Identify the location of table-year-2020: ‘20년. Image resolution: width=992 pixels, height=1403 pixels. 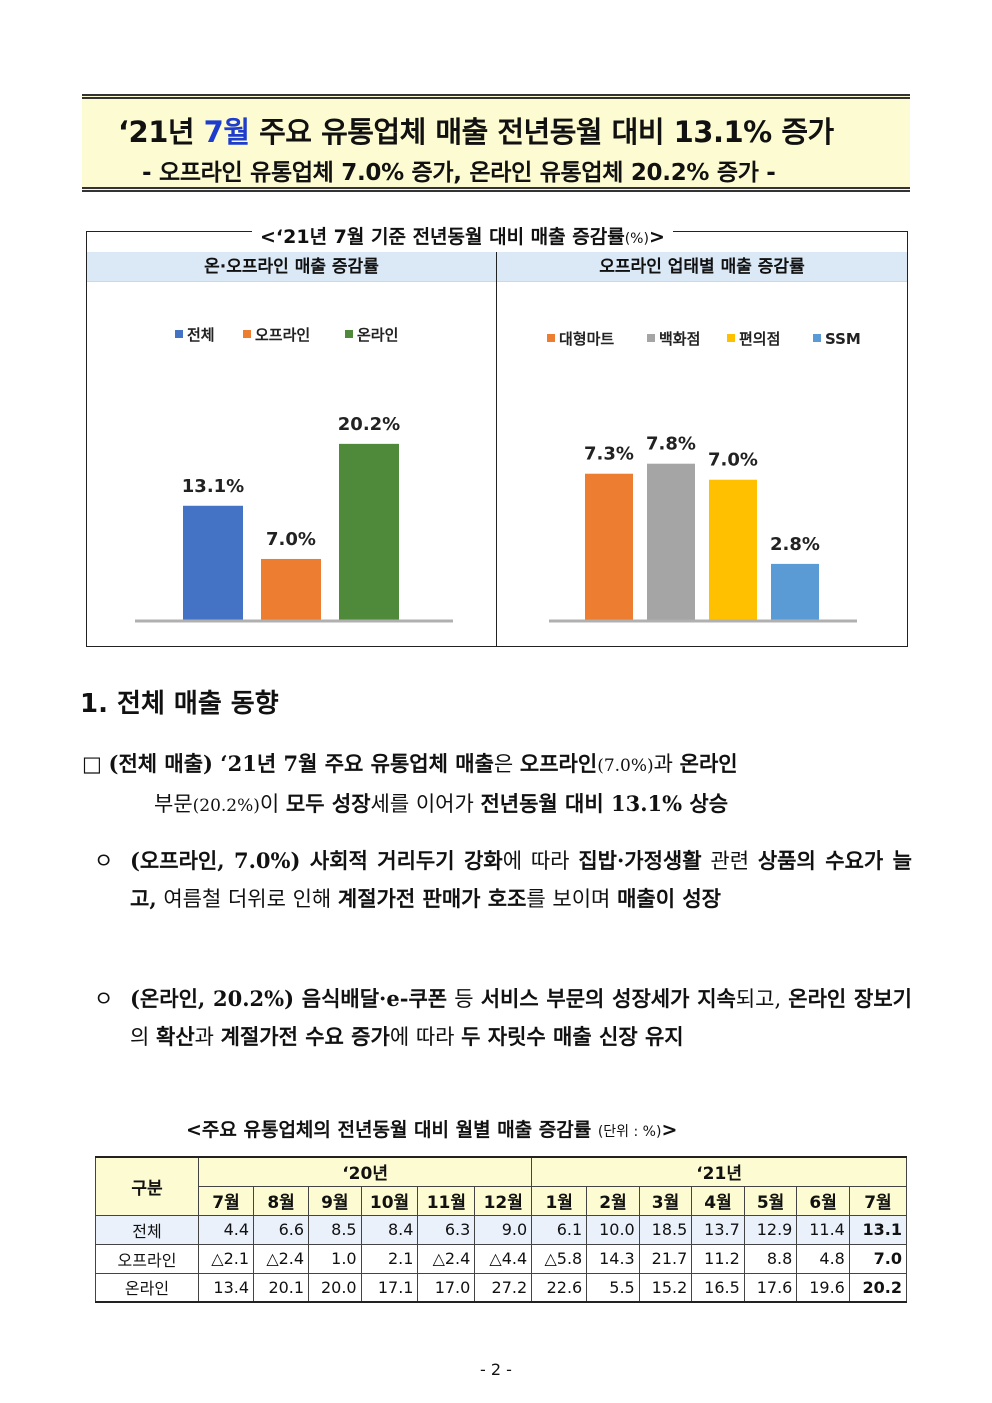
(365, 1171).